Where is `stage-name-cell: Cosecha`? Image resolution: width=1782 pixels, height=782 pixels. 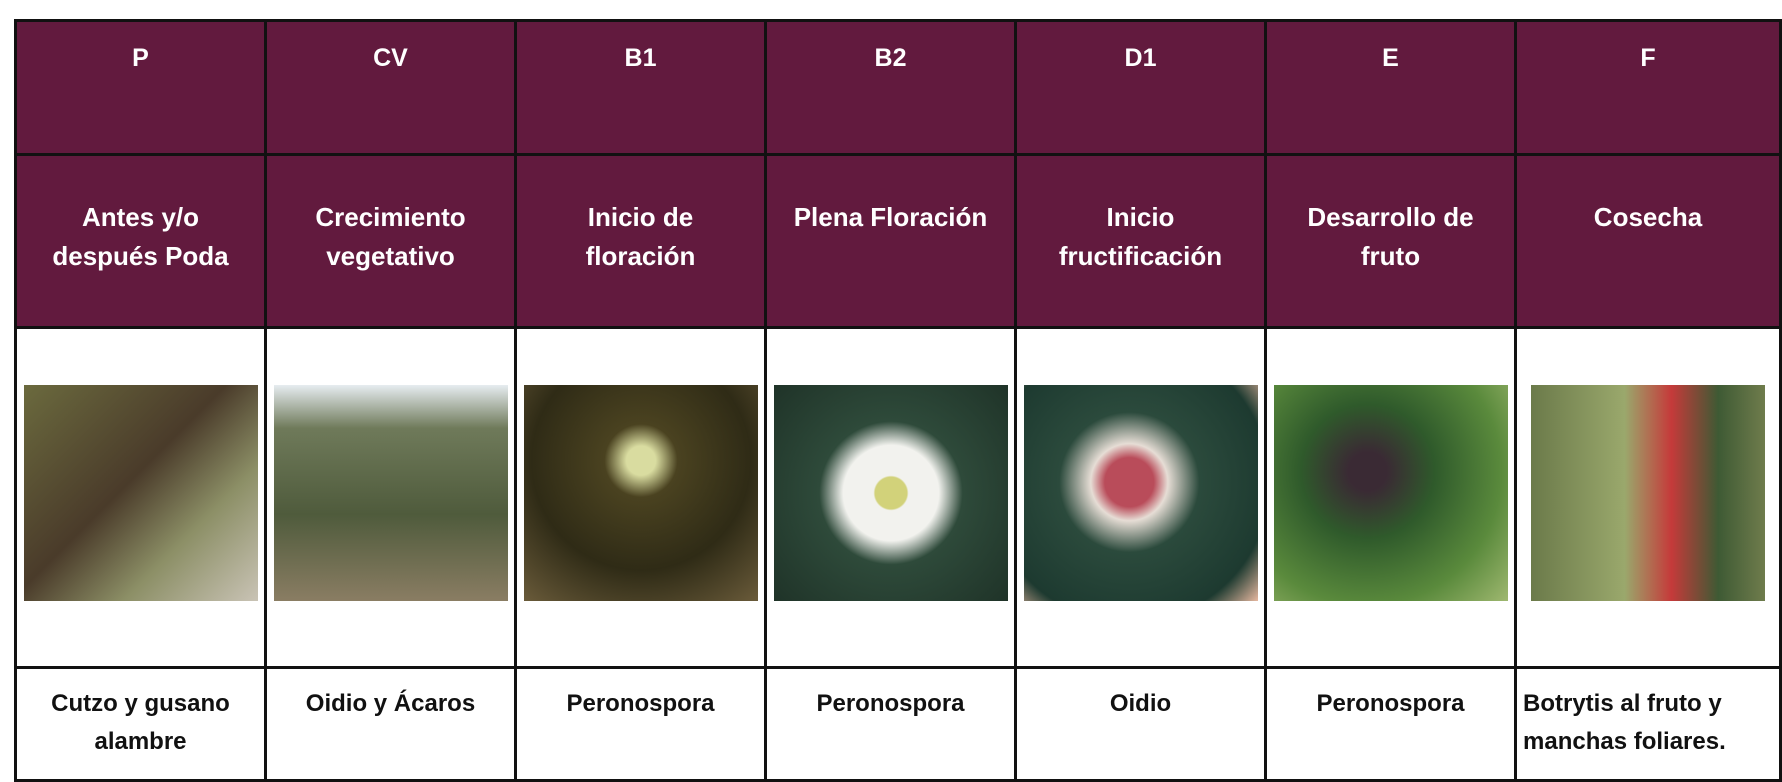 stage-name-cell: Cosecha is located at coordinates (1648, 241).